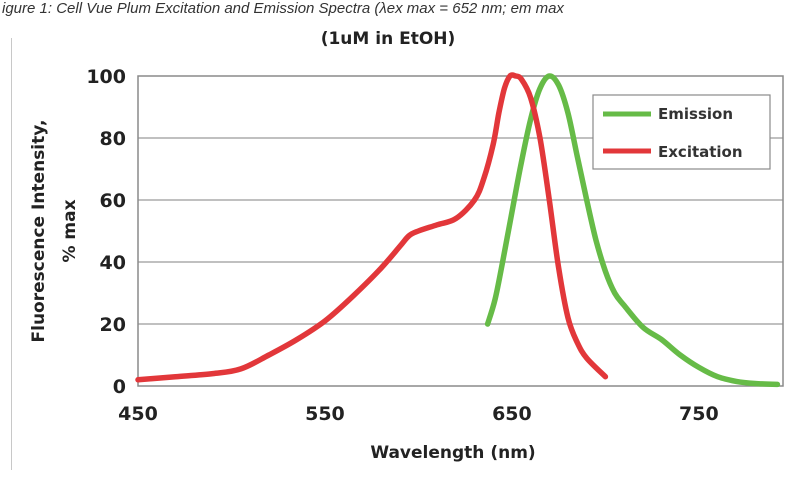 The image size is (803, 477). I want to click on legend-box, so click(681, 132).